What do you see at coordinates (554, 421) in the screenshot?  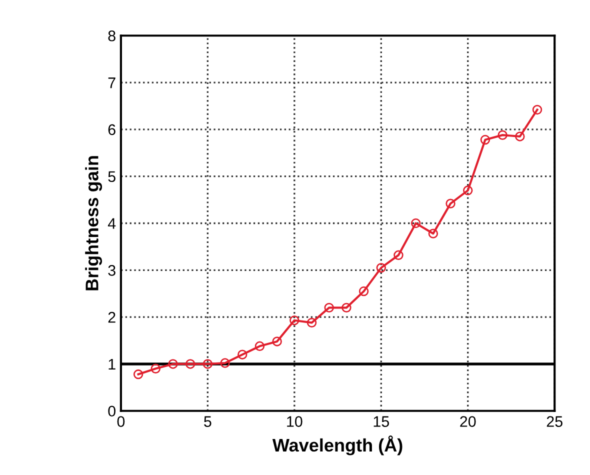 I see `x-tick-label: 25` at bounding box center [554, 421].